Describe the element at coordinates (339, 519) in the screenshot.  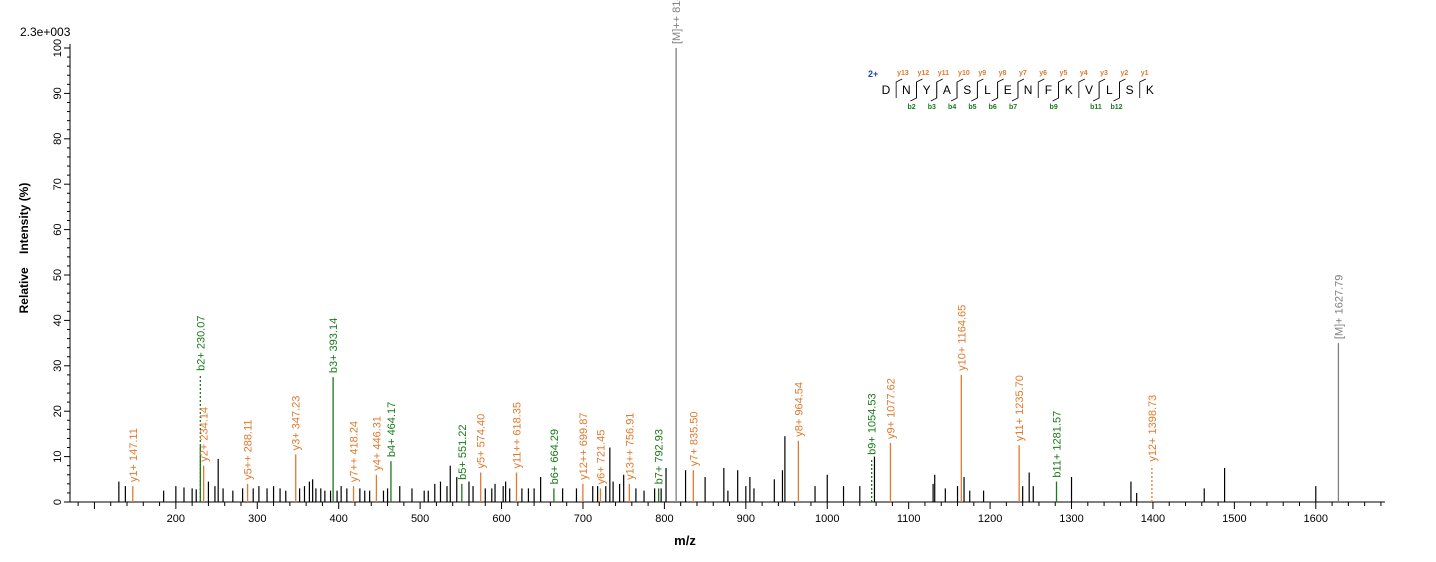
I see `x-tick-label: 400` at that location.